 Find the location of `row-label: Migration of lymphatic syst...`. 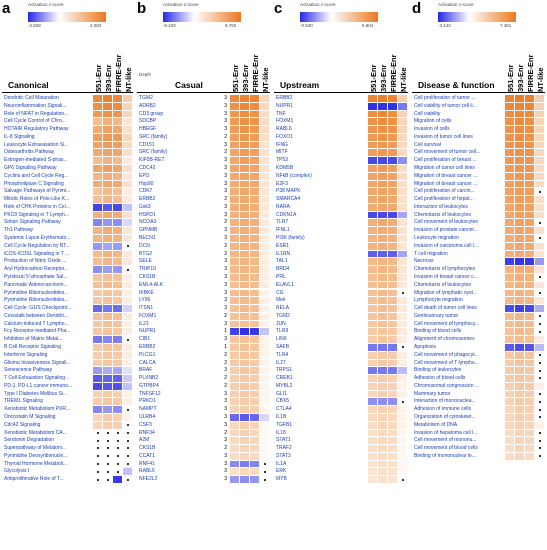

row-label: Migration of lymphatic syst... is located at coordinates (446, 292).